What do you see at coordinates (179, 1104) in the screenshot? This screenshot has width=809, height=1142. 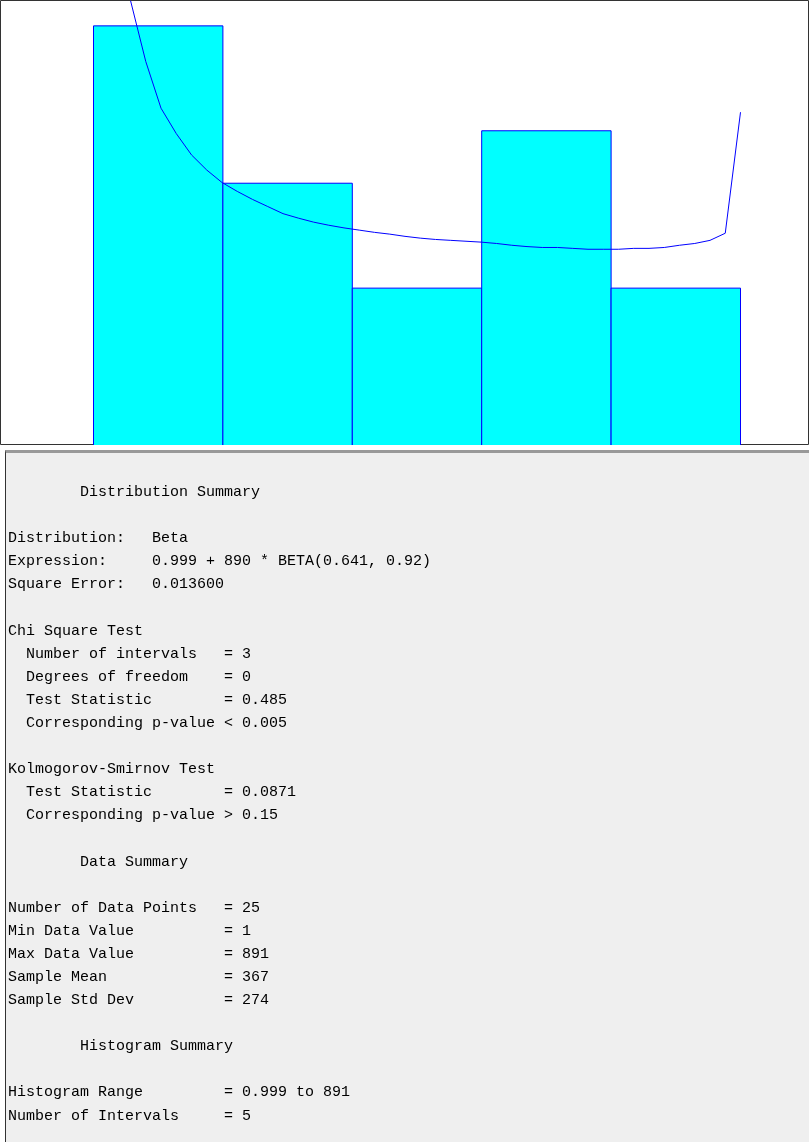 I see `text: Histogram Range = 0.999 to 891 Number of Intervals = 5` at bounding box center [179, 1104].